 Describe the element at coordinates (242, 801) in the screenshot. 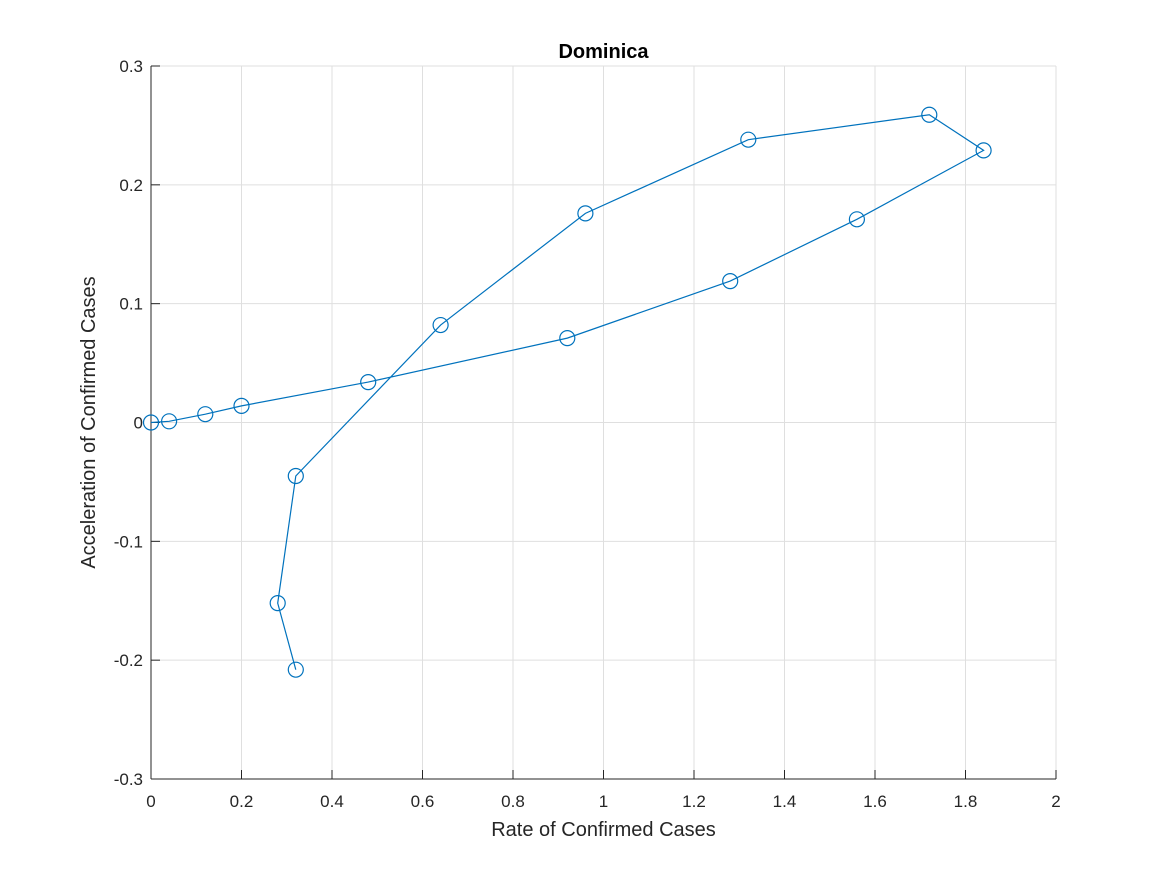

I see `x-tick-label: 0.2` at that location.